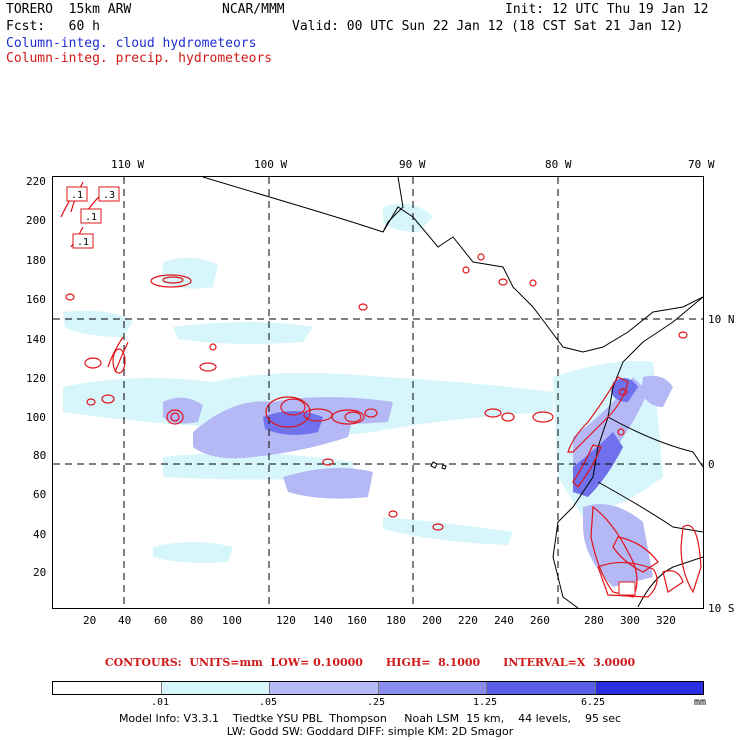  I want to click on x-label: 100, so click(232, 620).